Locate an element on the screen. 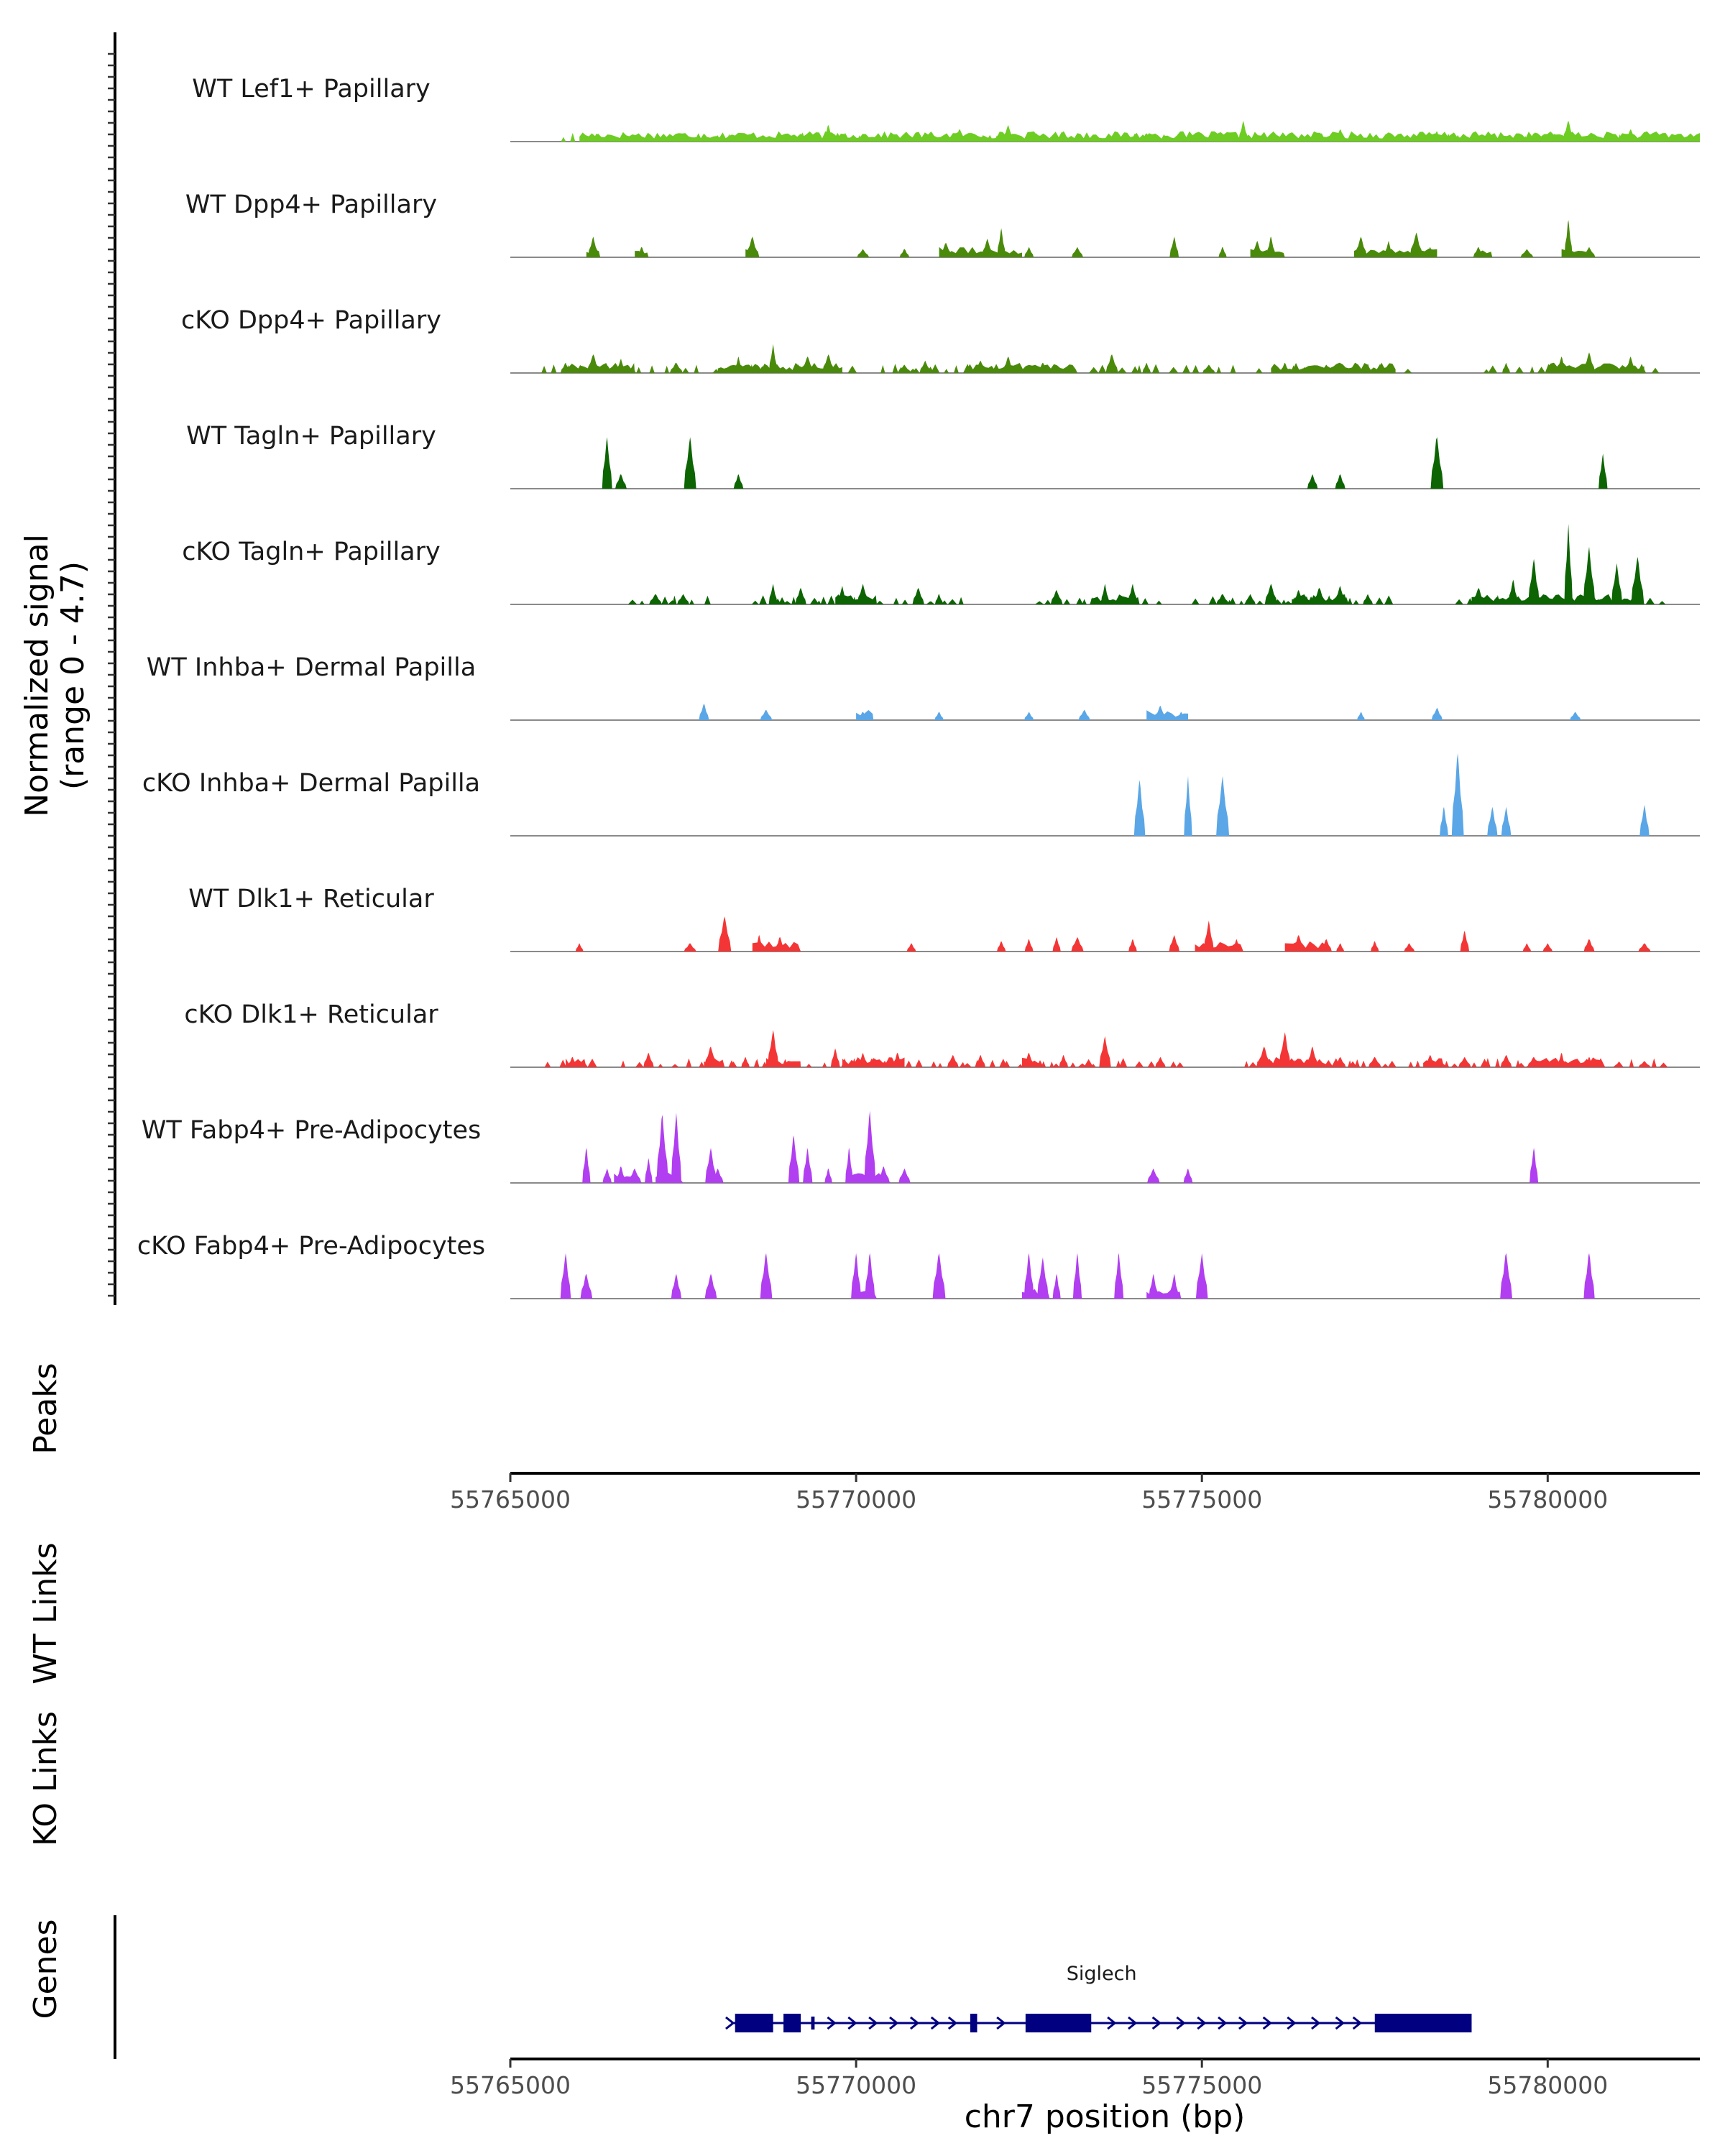 The image size is (1725, 2156). strand-arrow is located at coordinates (935, 2023).